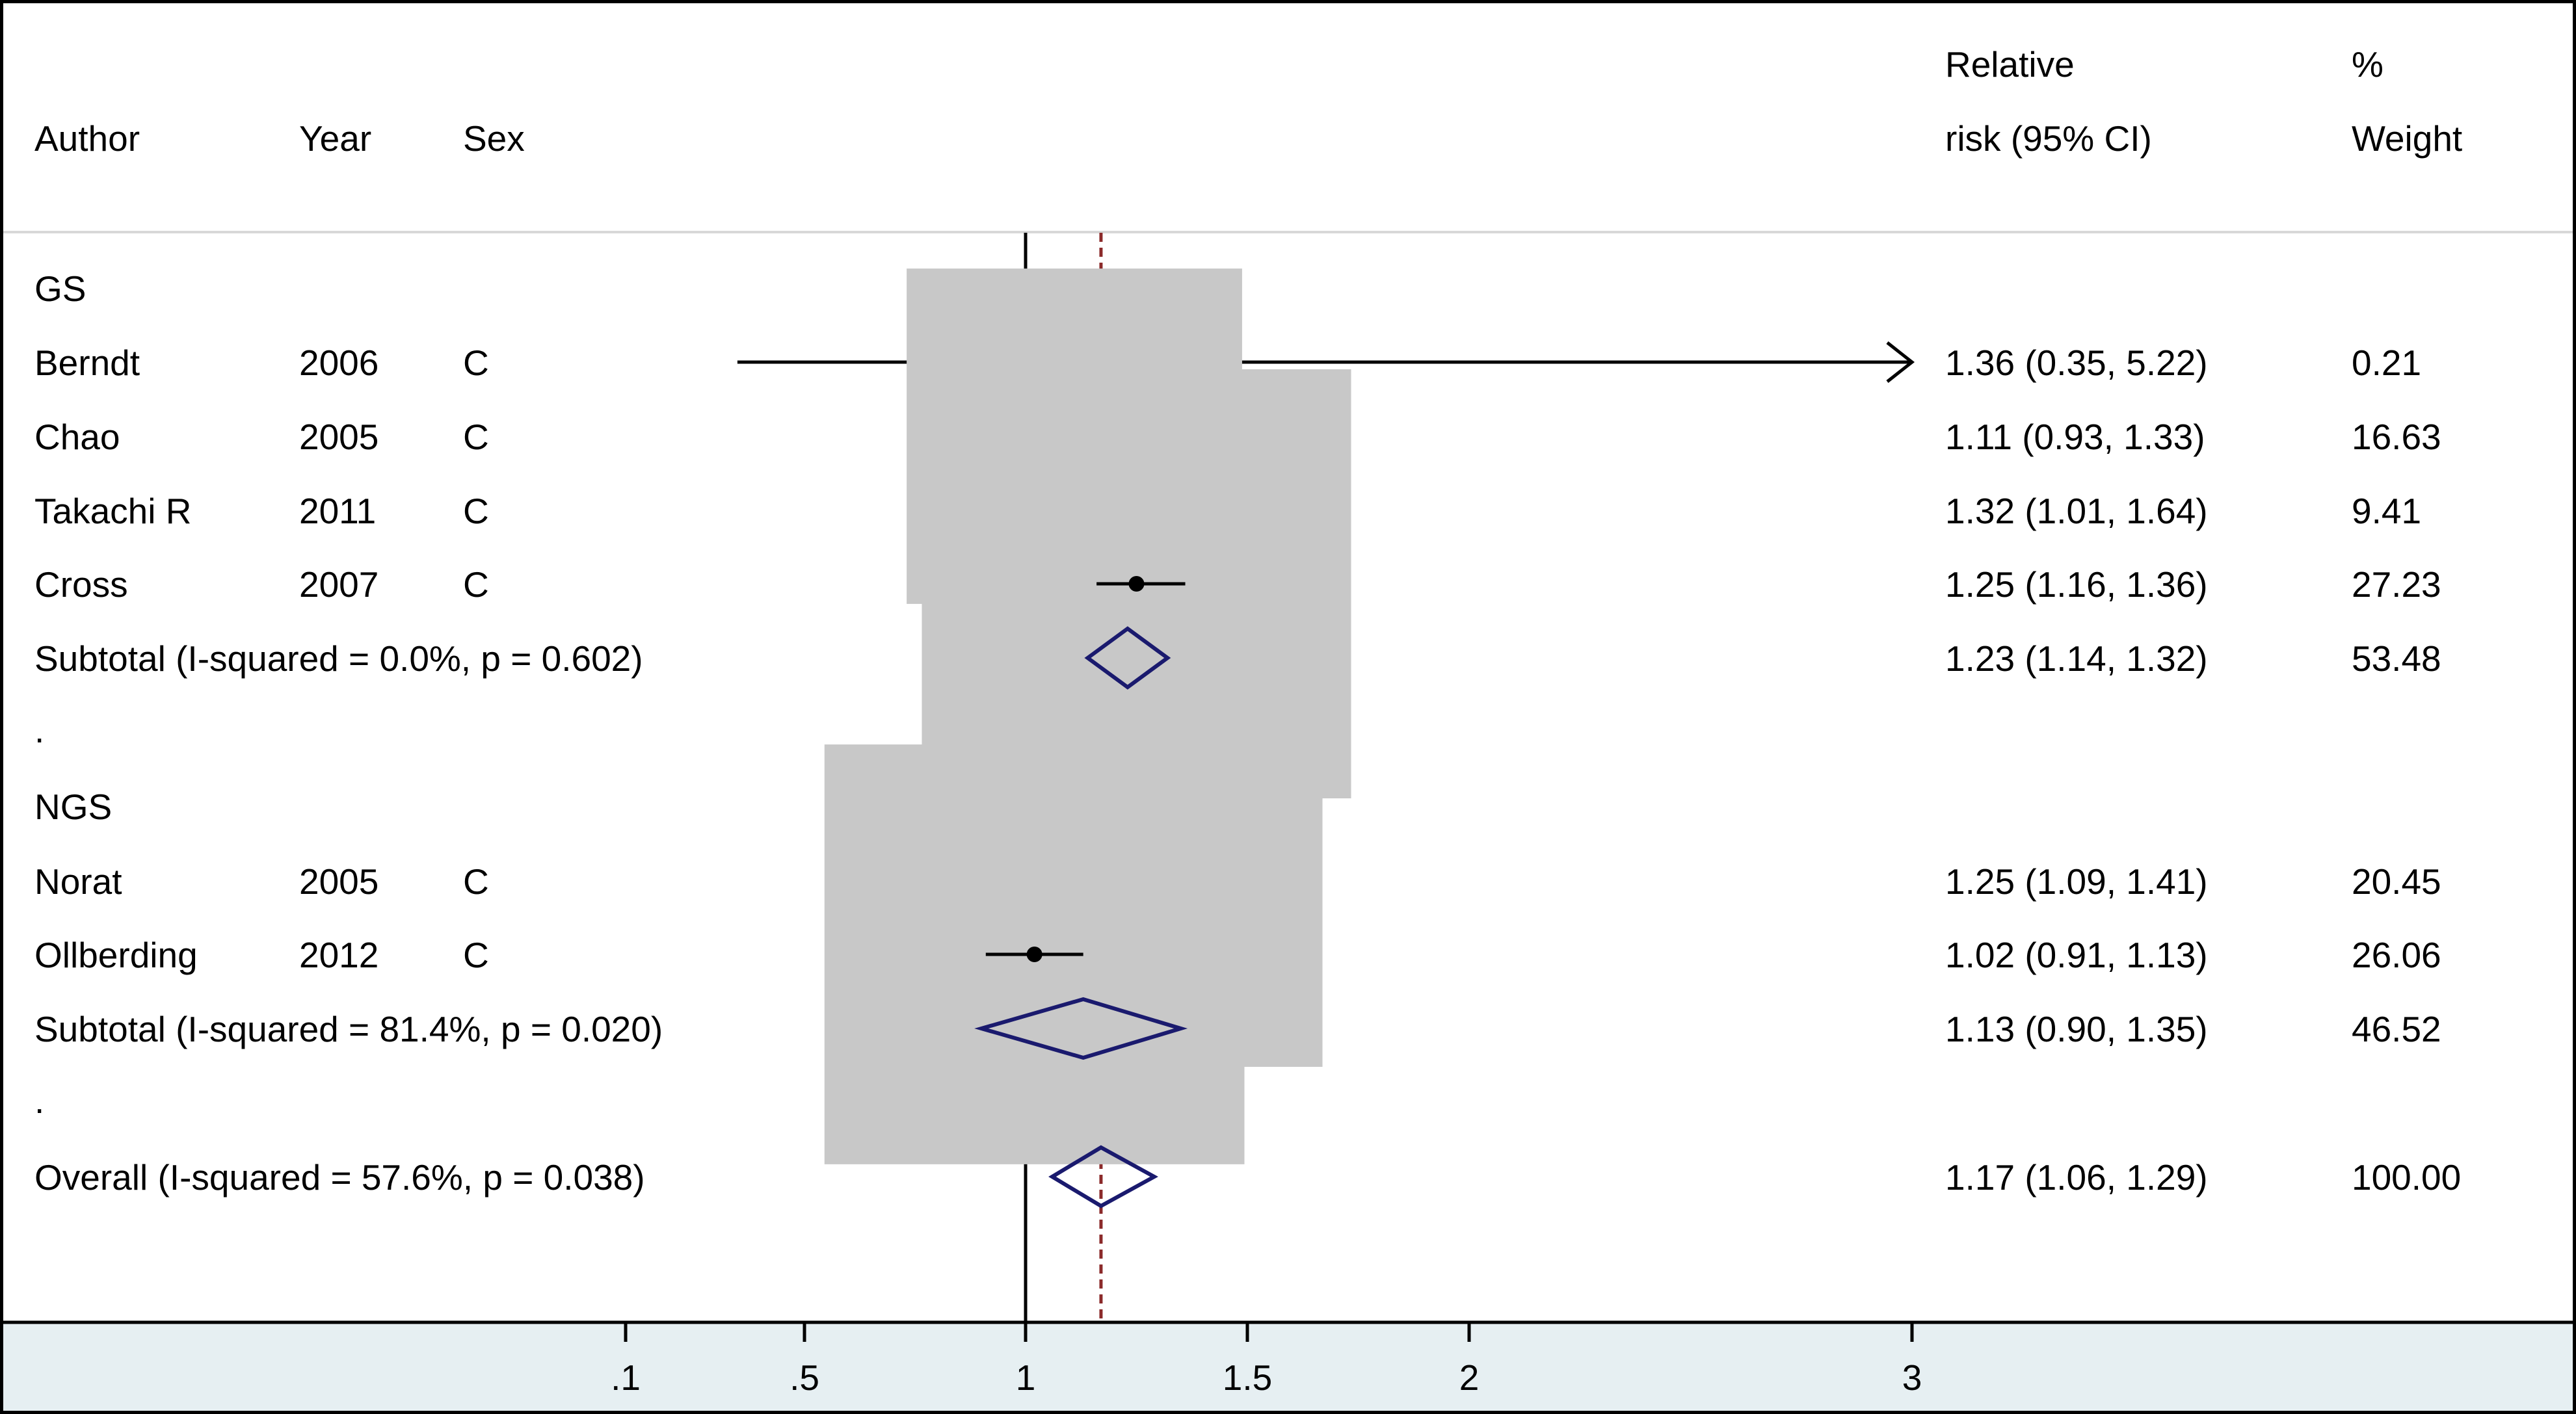  What do you see at coordinates (338, 363) in the screenshot?
I see `study-year: 2006` at bounding box center [338, 363].